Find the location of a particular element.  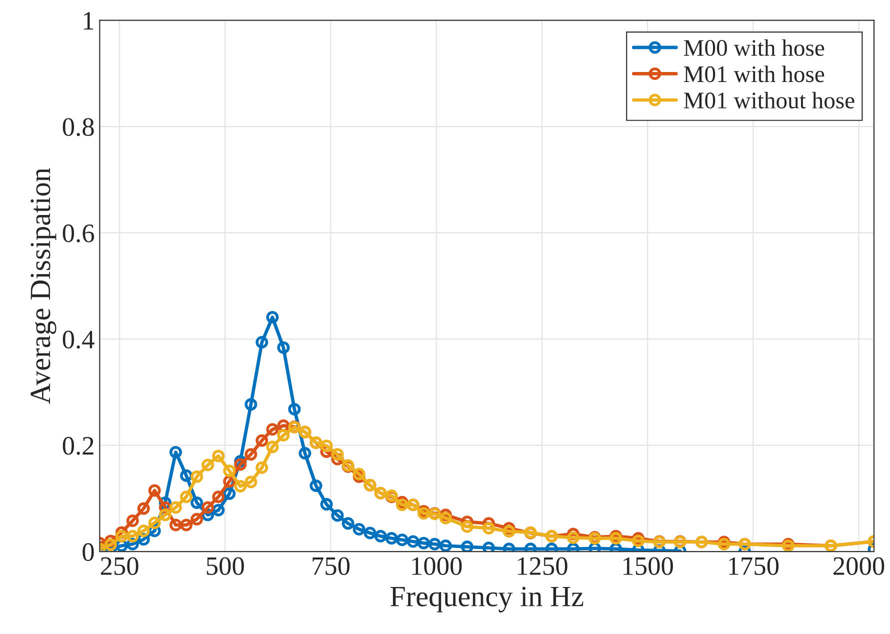

y-tick-label: 0.8 is located at coordinates (78, 127).